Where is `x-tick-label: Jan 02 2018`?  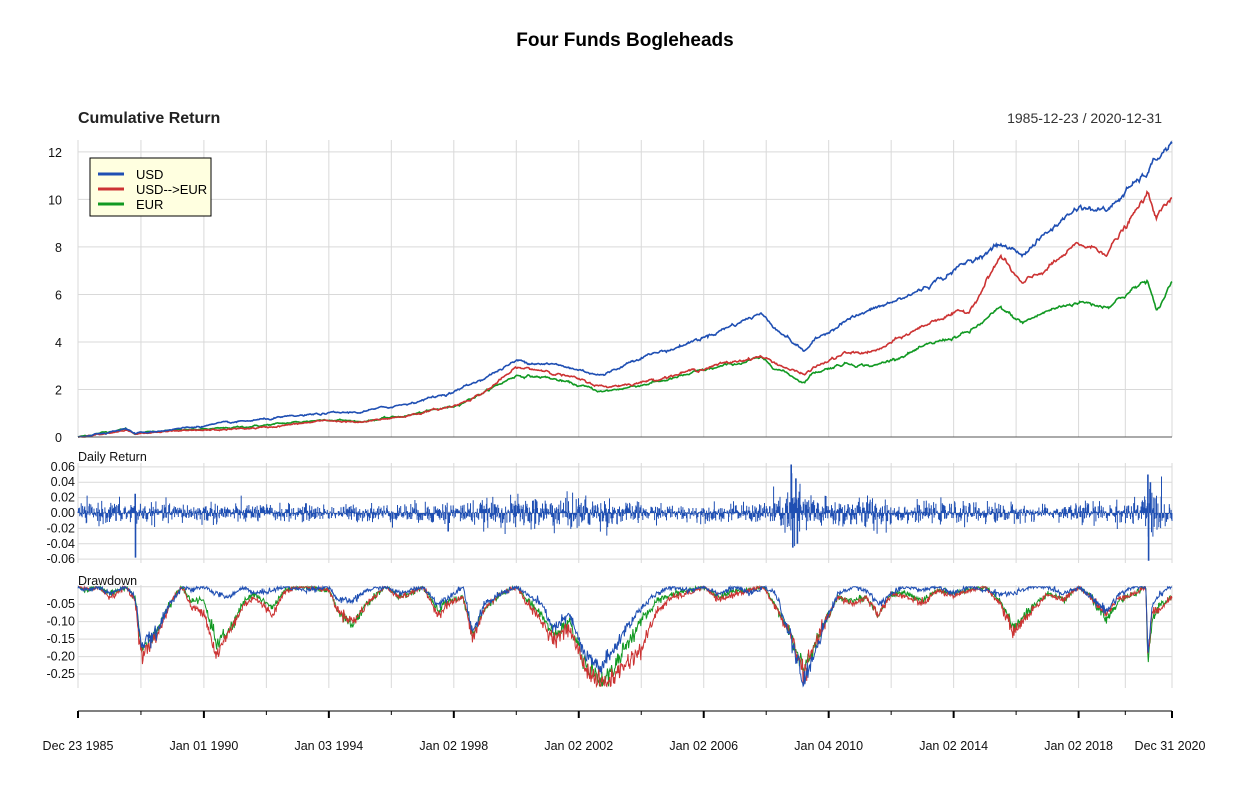 x-tick-label: Jan 02 2018 is located at coordinates (1078, 746).